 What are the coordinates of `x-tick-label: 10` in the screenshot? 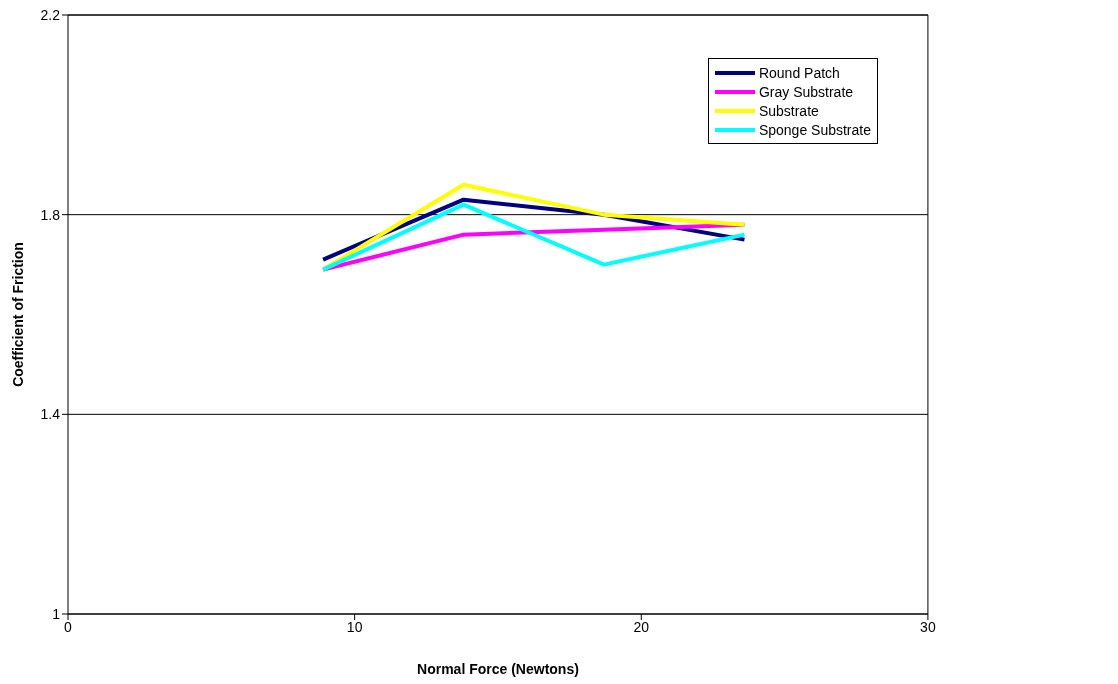 It's located at (354, 626).